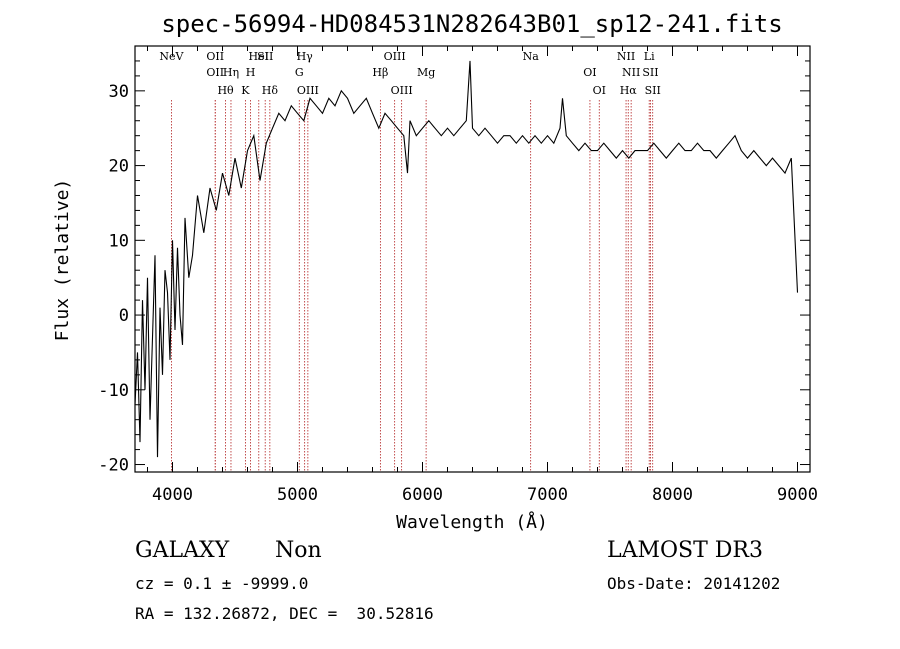 The image size is (900, 649). What do you see at coordinates (649, 56) in the screenshot?
I see `line-label: Li` at bounding box center [649, 56].